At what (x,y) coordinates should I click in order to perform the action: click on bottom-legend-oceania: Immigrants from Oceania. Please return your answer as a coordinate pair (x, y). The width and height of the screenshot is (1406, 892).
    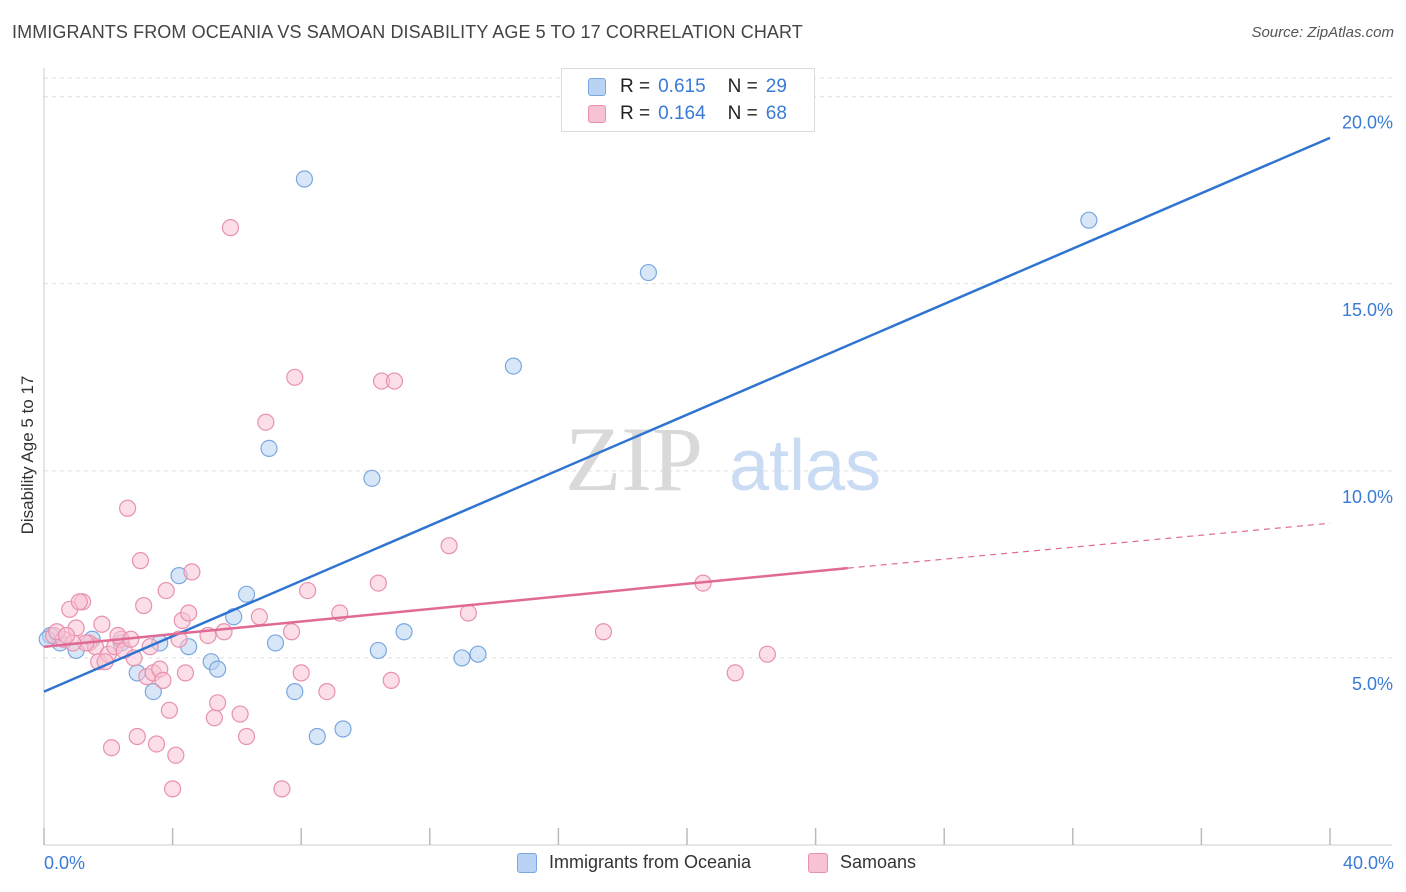
    Looking at the image, I should click on (634, 862).